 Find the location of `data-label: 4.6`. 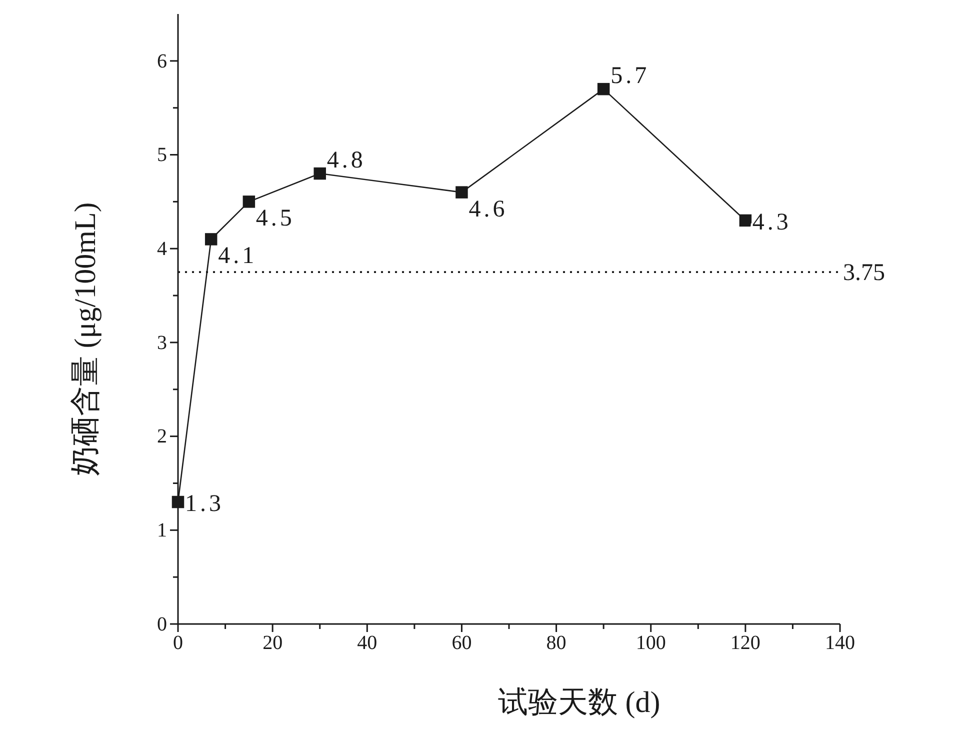

data-label: 4.6 is located at coordinates (488, 209).